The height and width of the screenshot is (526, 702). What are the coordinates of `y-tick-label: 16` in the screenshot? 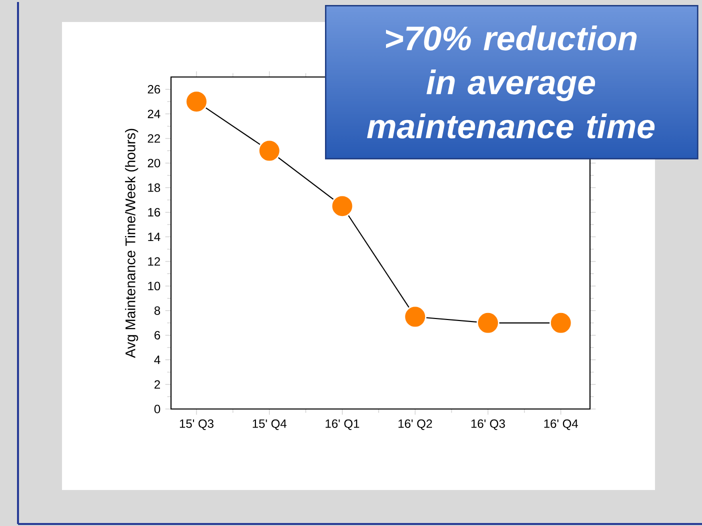 It's located at (154, 212).